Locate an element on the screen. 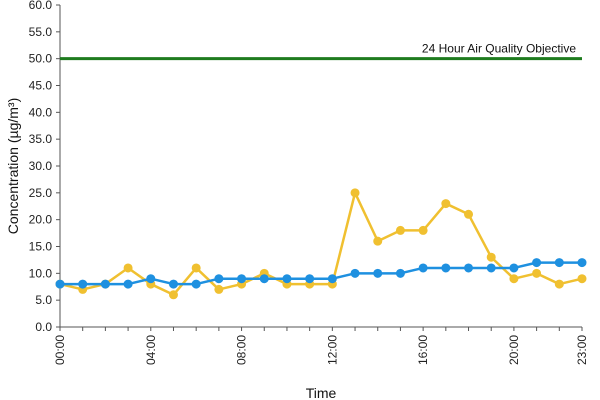 The width and height of the screenshot is (600, 400). x-tick-label: 23:00 is located at coordinates (582, 350).